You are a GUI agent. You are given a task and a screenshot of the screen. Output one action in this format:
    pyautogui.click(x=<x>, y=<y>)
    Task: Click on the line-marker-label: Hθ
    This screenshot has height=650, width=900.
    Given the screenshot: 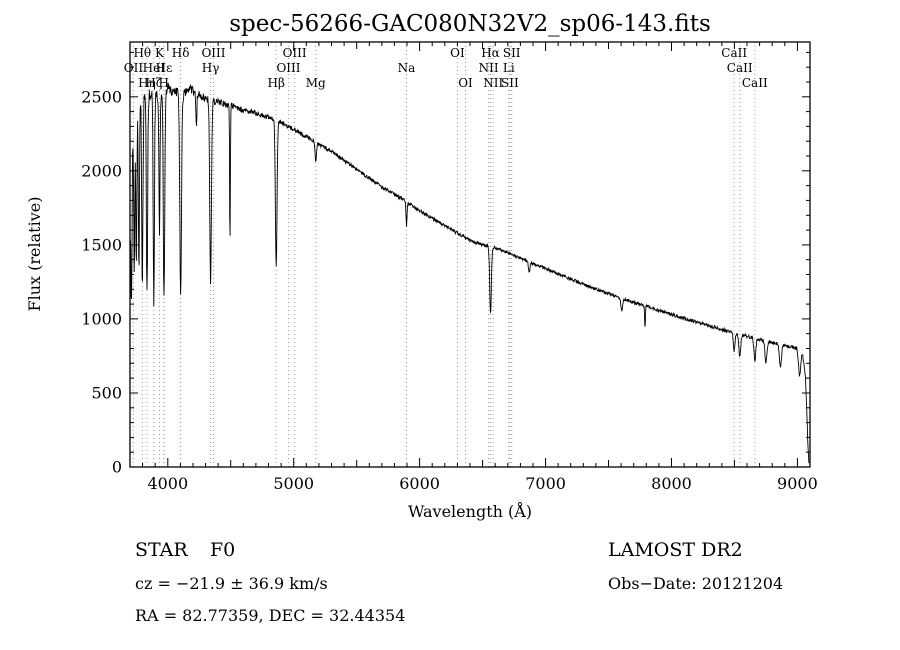 What is the action you would take?
    pyautogui.click(x=142, y=53)
    